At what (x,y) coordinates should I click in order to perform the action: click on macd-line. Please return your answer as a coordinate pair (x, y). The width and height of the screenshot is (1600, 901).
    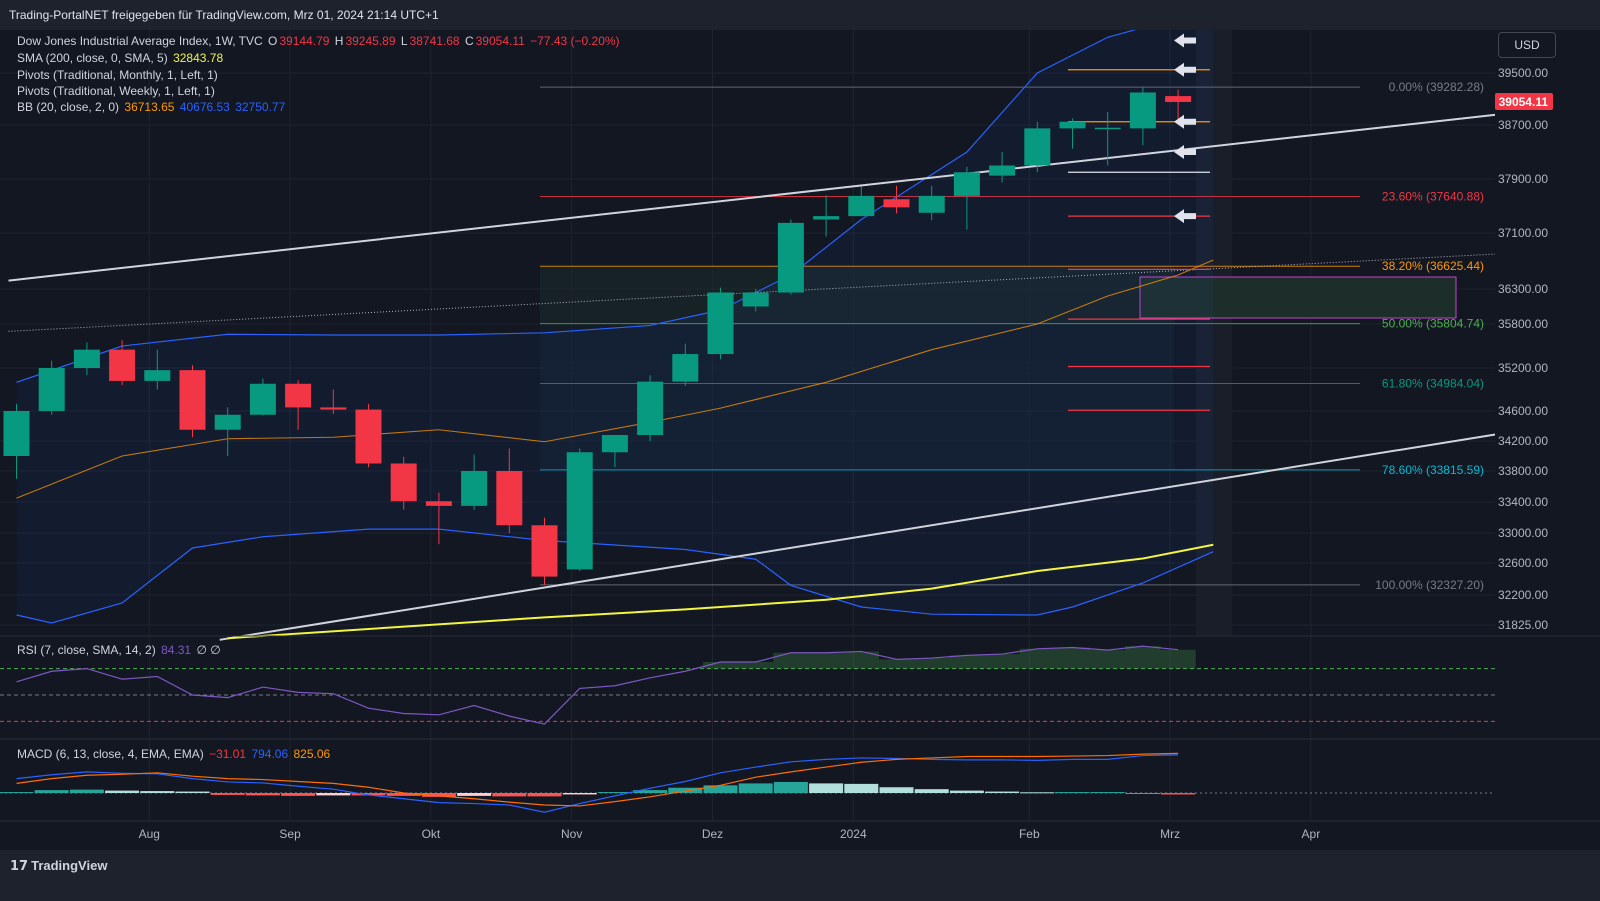
    Looking at the image, I should click on (597, 783).